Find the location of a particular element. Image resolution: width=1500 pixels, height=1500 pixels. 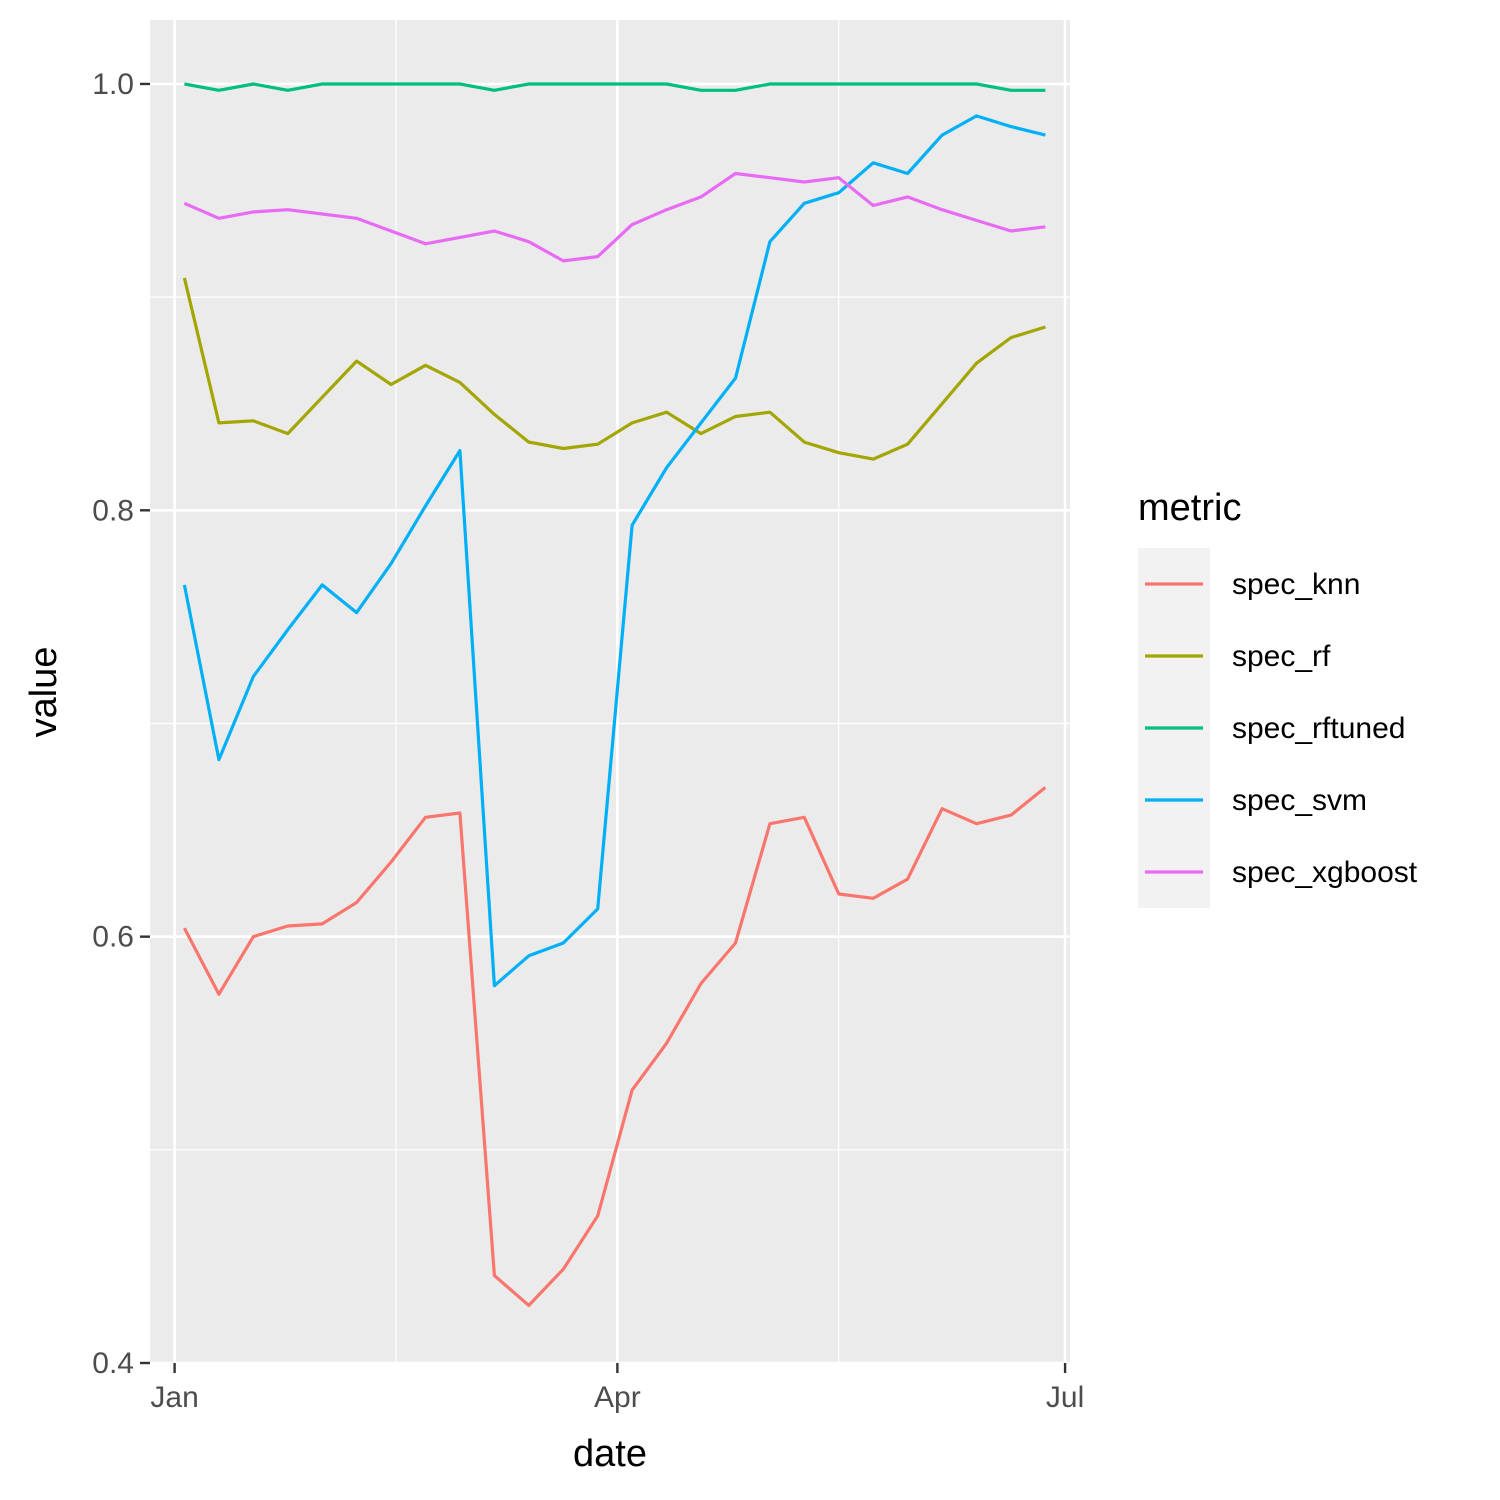

series-line-spec_rf is located at coordinates (614, 369).